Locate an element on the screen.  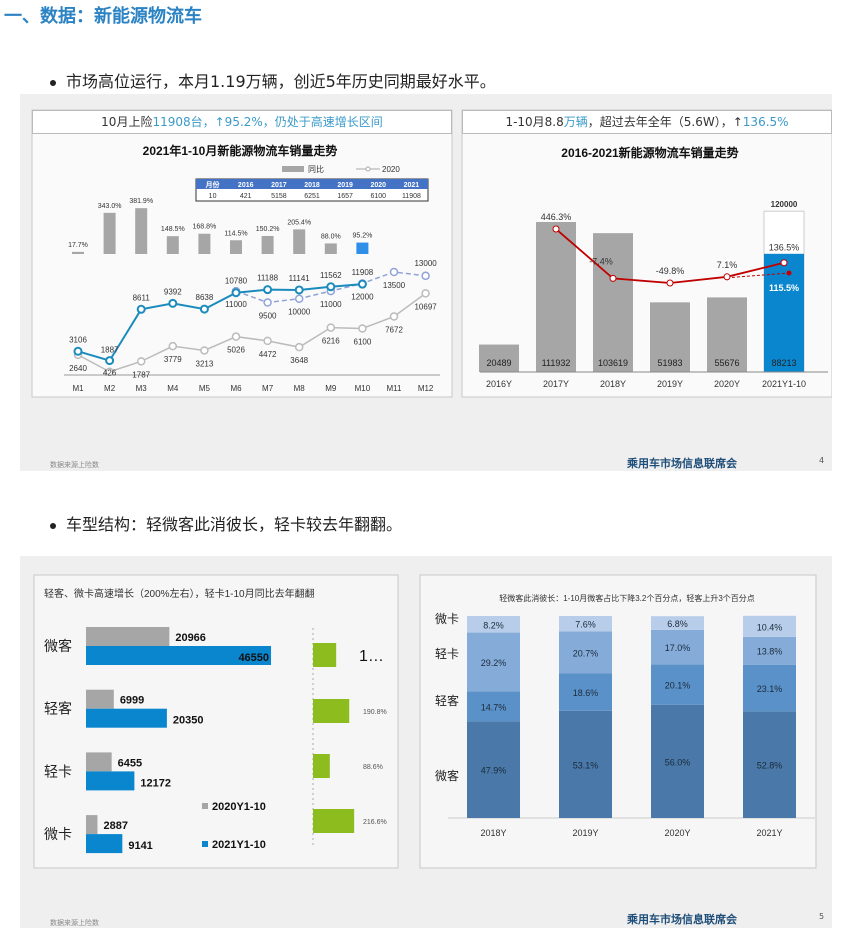
yoy-label: 381.9% is located at coordinates (141, 201).